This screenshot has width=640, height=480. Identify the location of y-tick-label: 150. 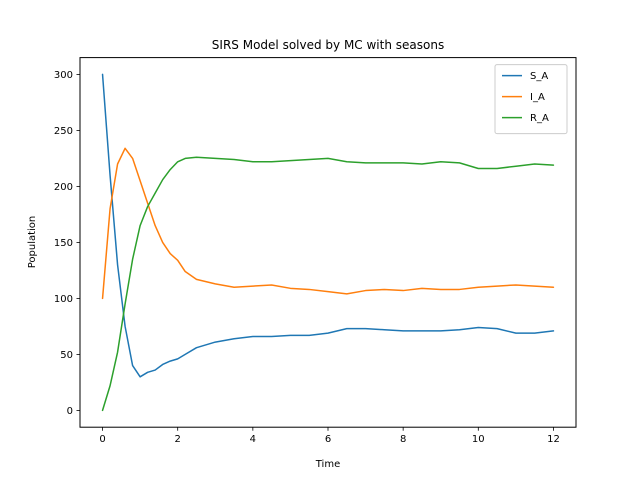
(63, 243).